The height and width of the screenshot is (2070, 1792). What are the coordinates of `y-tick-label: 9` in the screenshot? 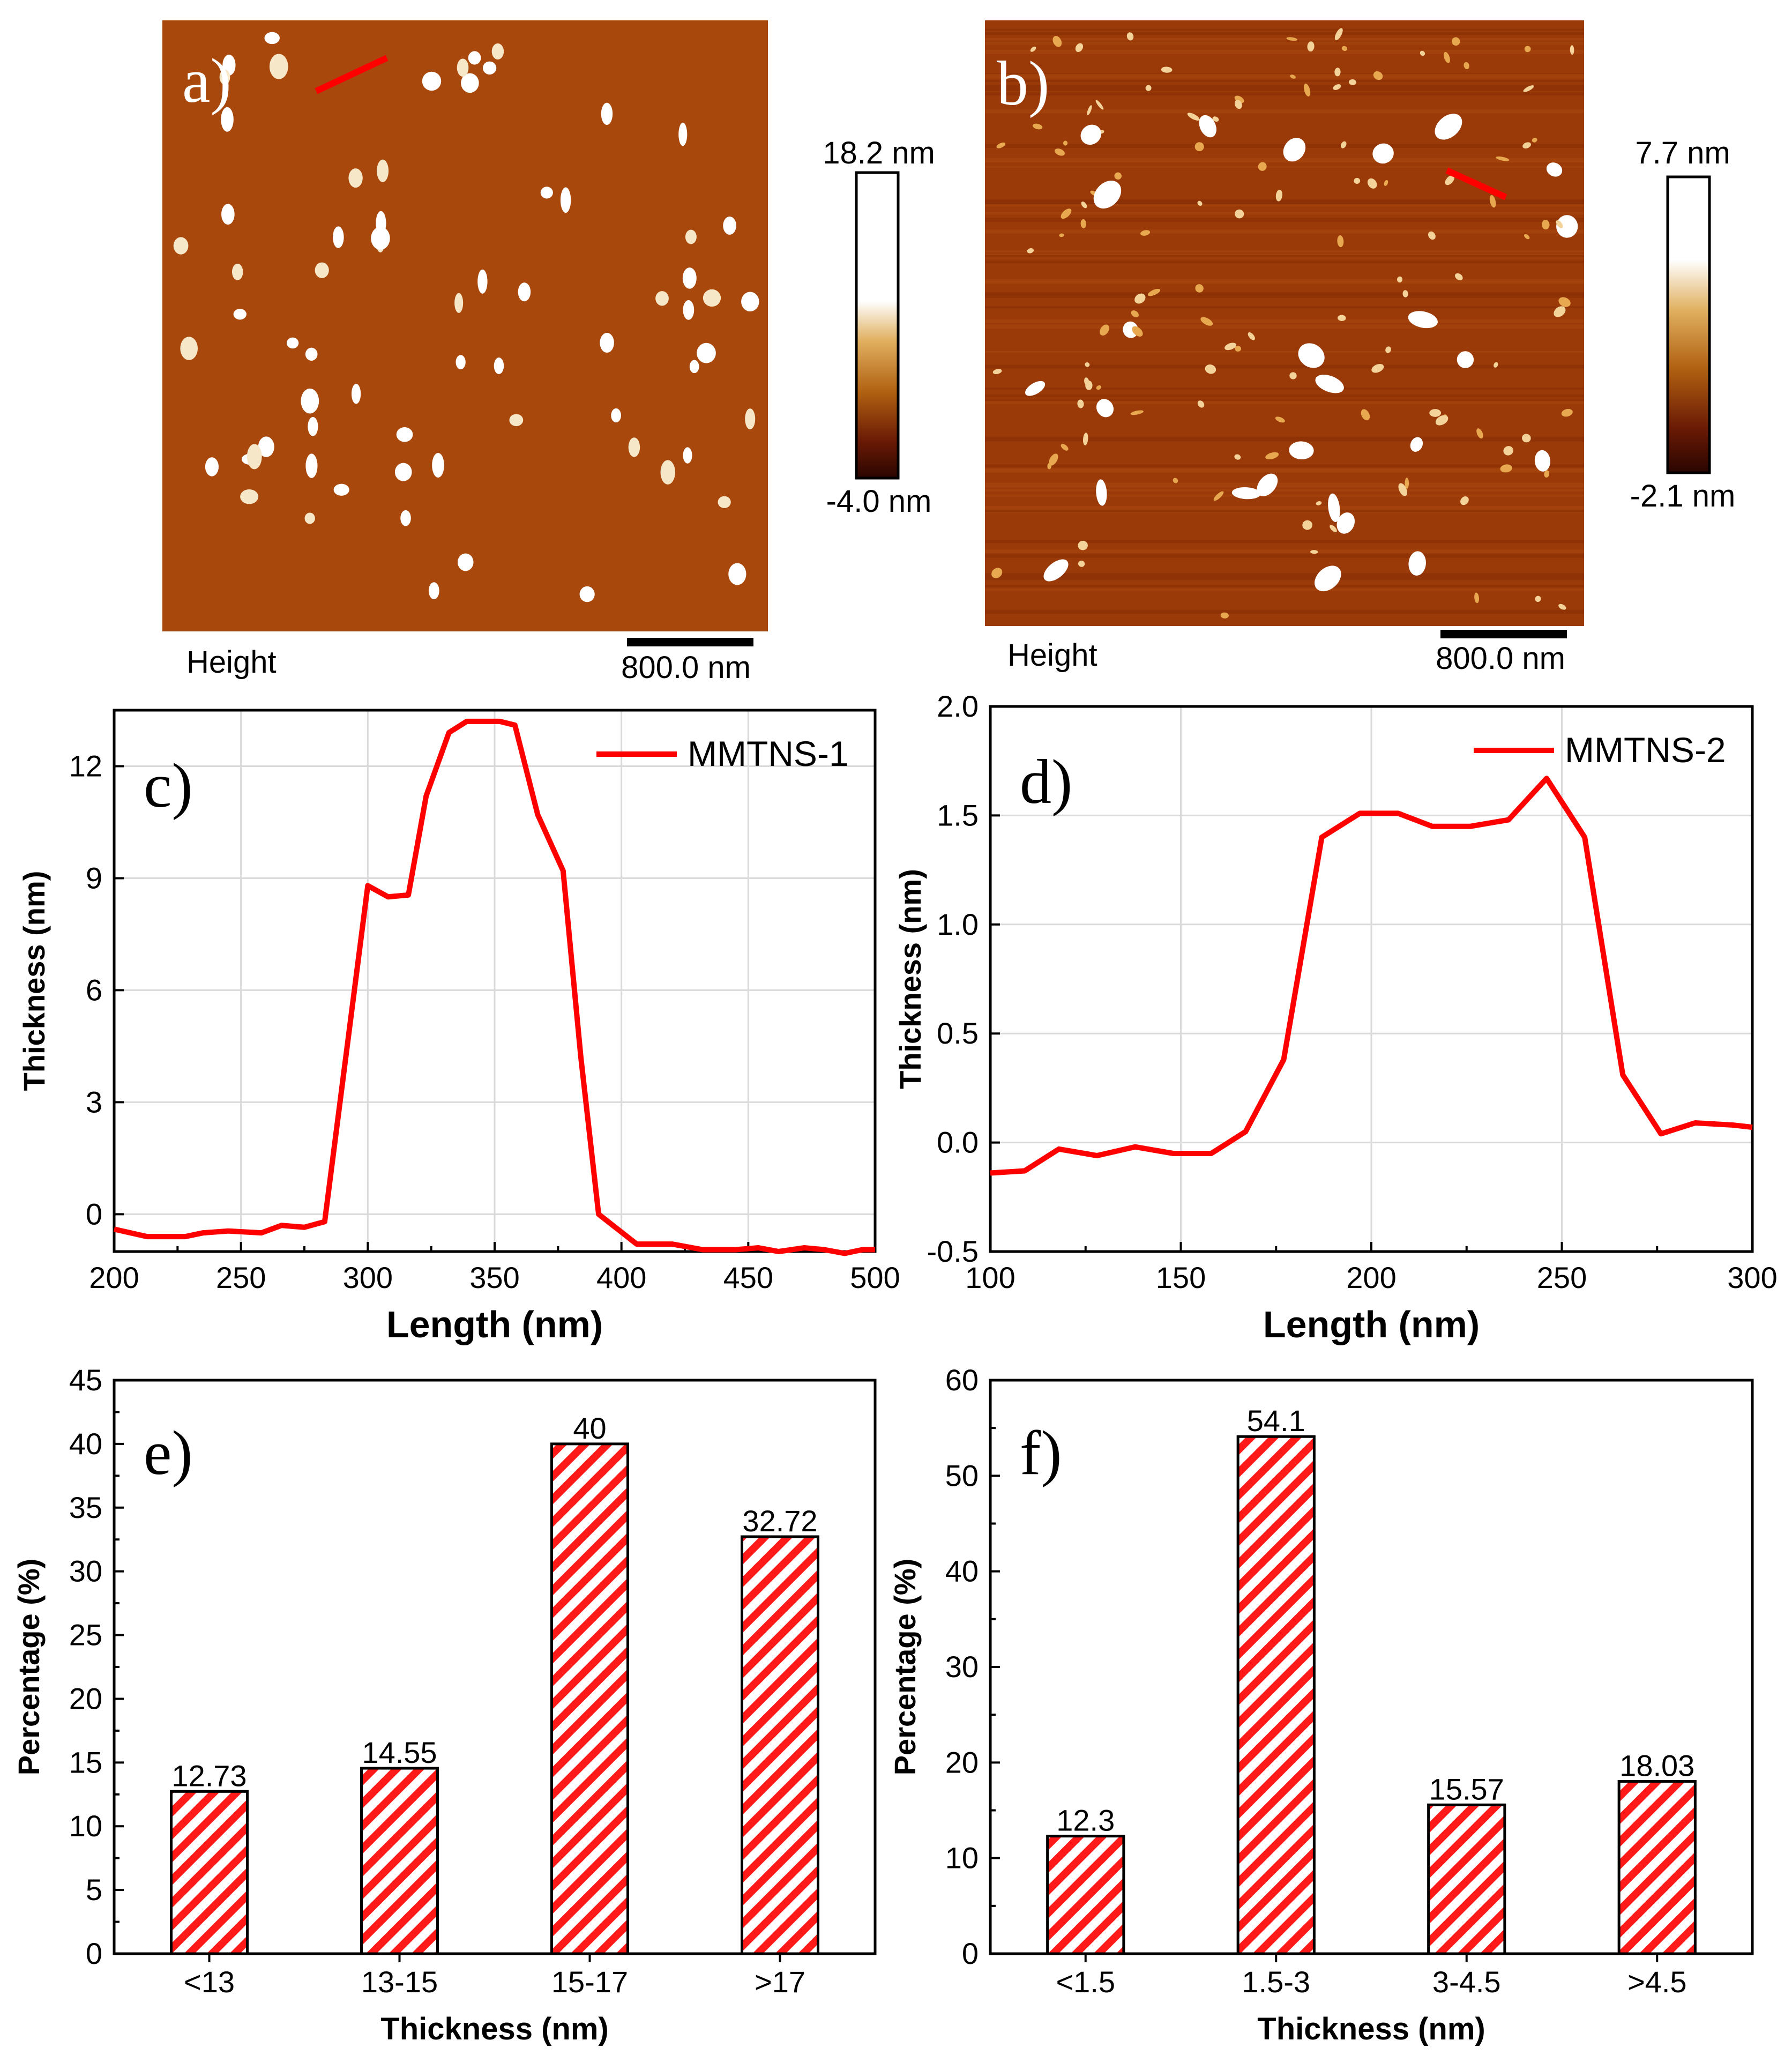 It's located at (94, 878).